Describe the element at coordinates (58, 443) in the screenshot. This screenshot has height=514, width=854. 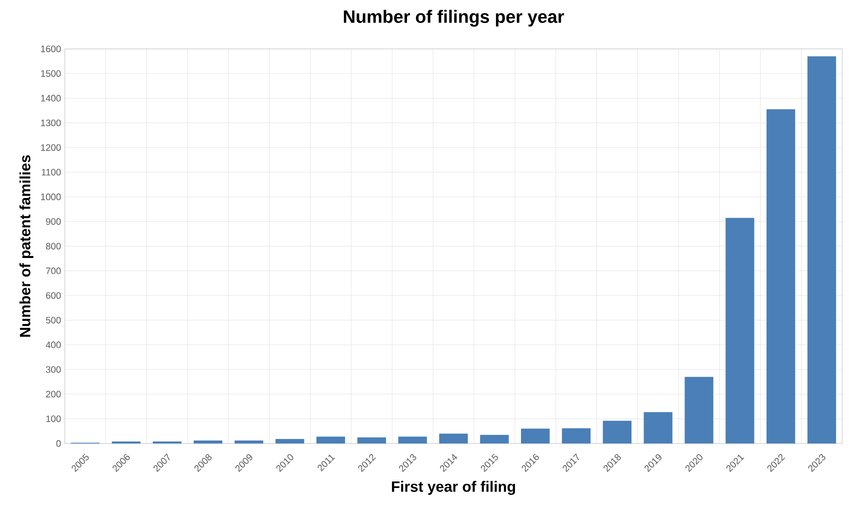
I see `y-tick-label: 0` at that location.